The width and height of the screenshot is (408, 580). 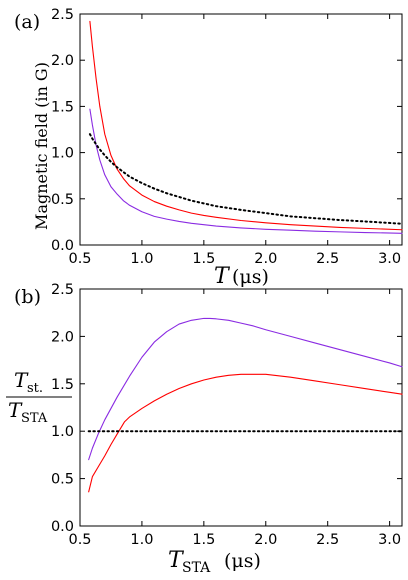 I want to click on panel-a-ytick-label: 2.5, so click(x=62, y=15).